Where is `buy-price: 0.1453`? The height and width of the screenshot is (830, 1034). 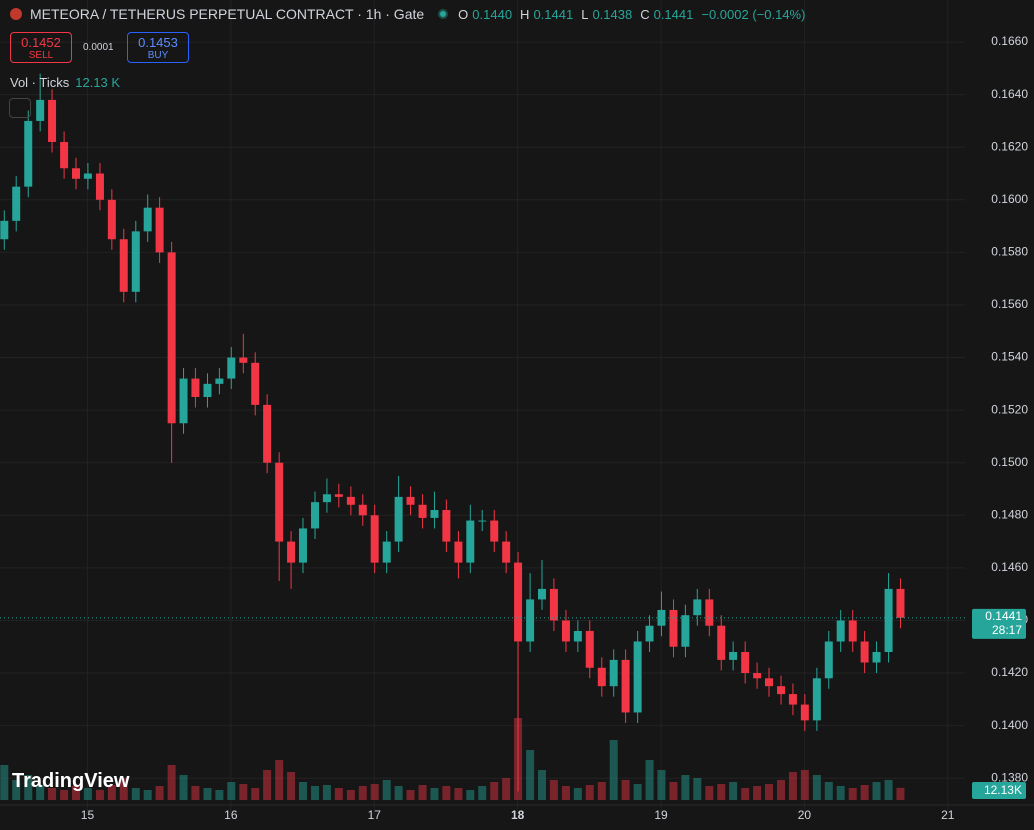
buy-price: 0.1453 is located at coordinates (158, 42).